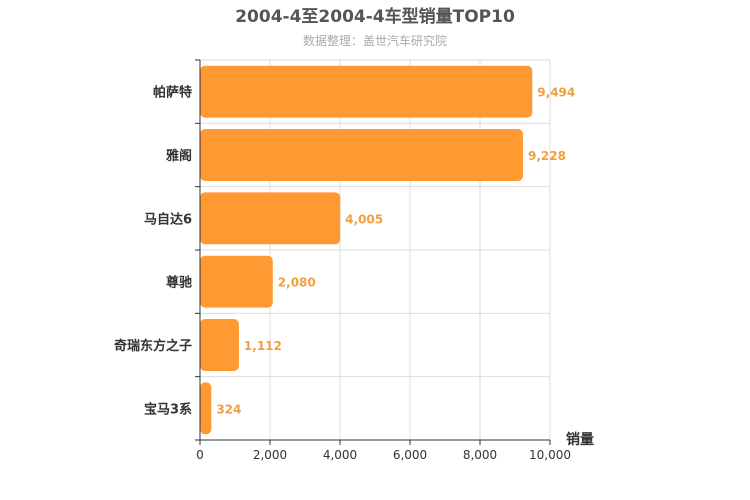  I want to click on data-label: 9,228, so click(547, 156).